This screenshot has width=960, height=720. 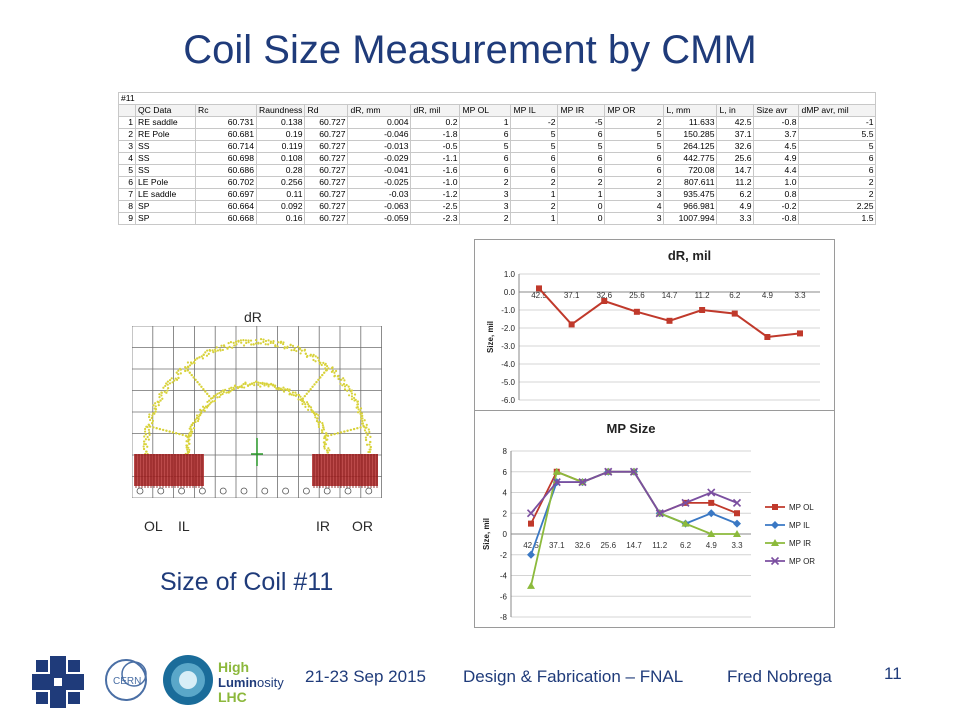 What do you see at coordinates (379, 206) in the screenshot?
I see `table-cell: -0.063` at bounding box center [379, 206].